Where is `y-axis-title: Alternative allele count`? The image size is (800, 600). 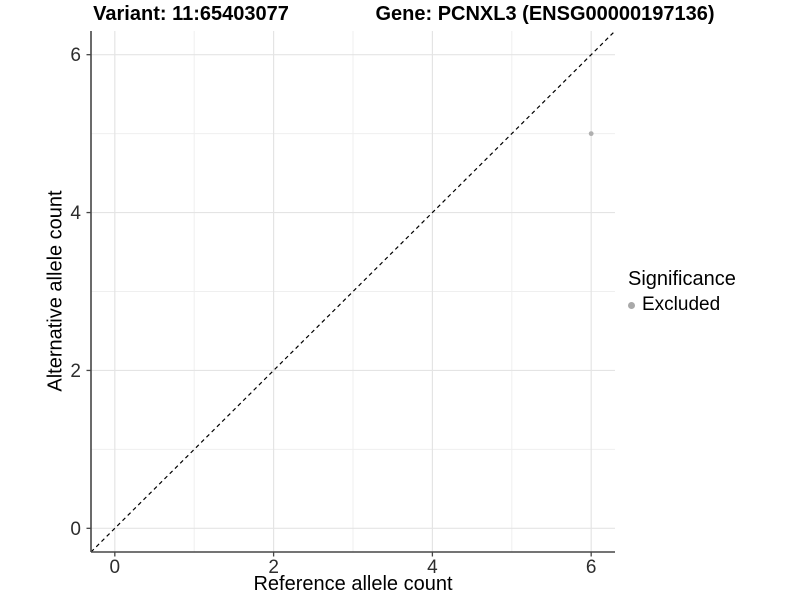
y-axis-title: Alternative allele count is located at coordinates (55, 291).